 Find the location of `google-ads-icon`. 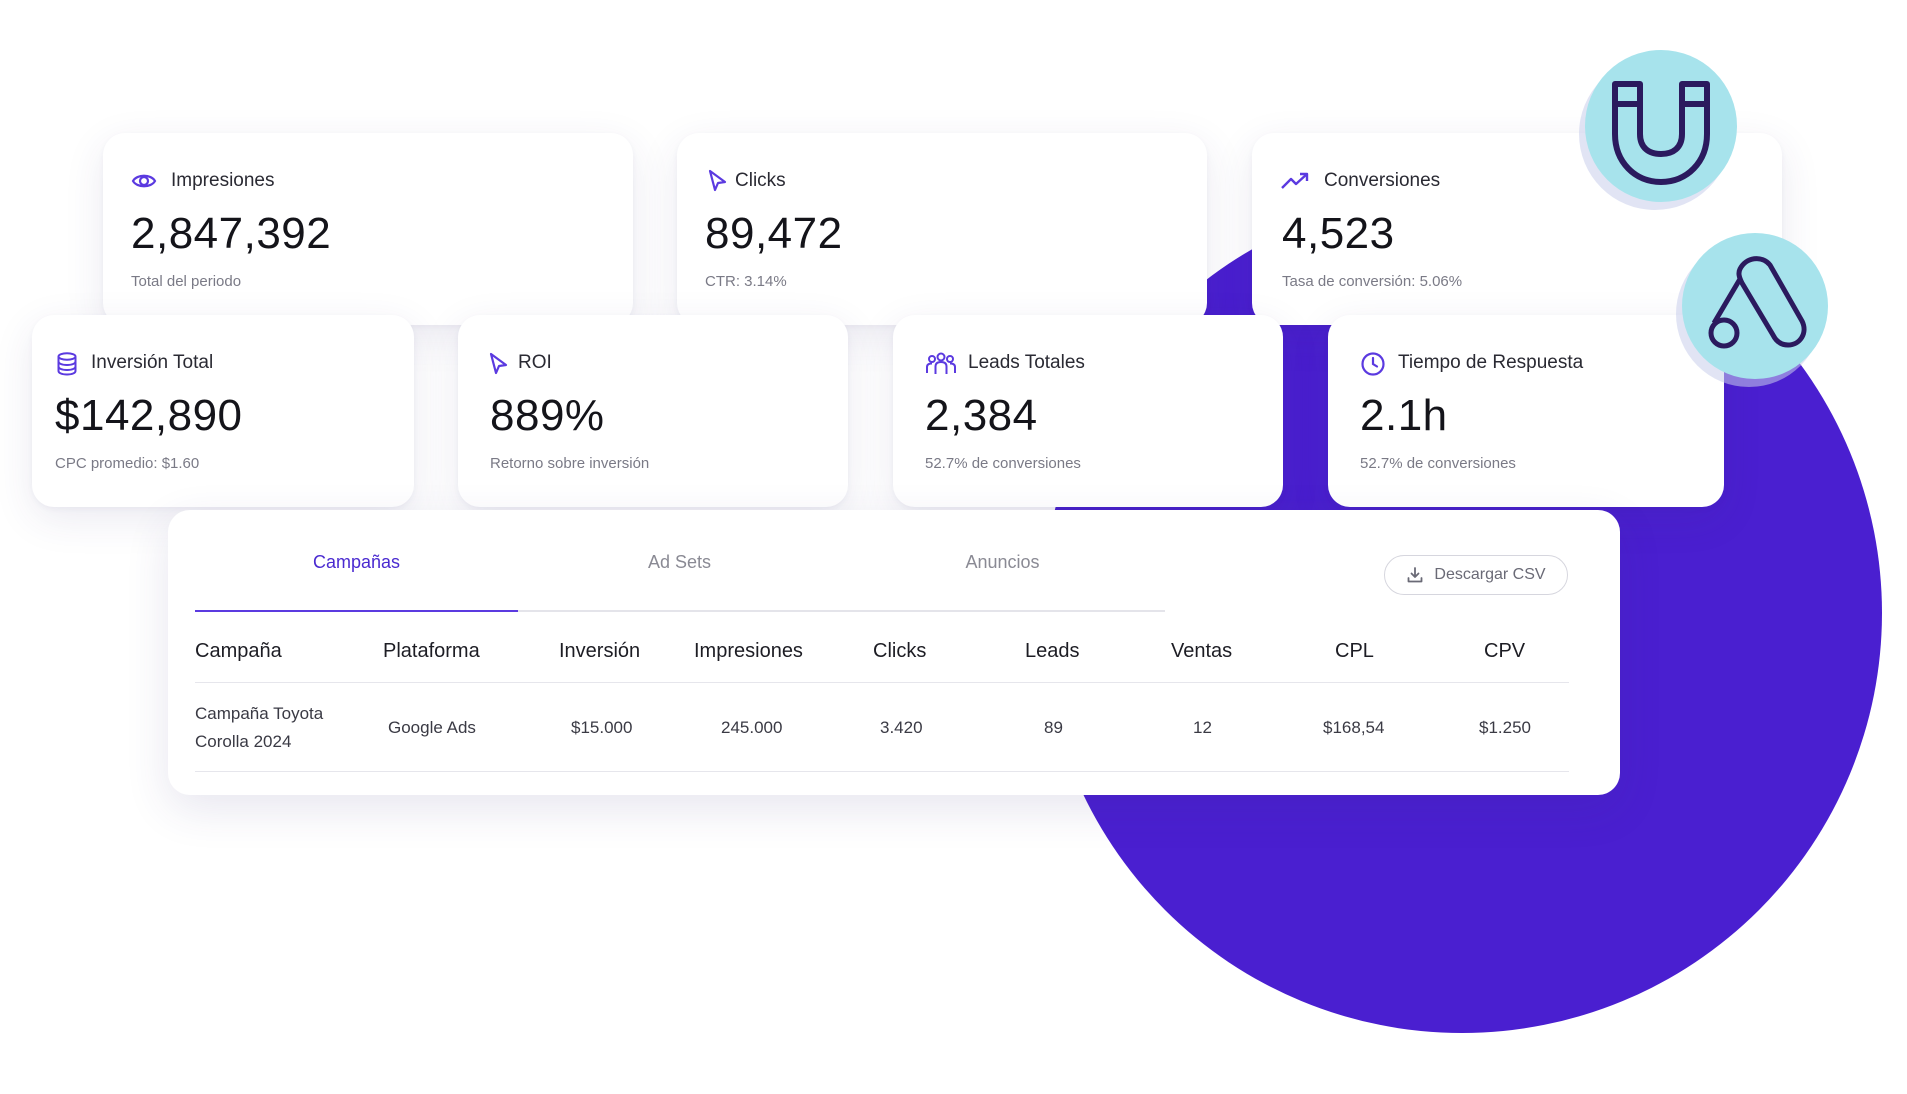

google-ads-icon is located at coordinates (1757, 302).